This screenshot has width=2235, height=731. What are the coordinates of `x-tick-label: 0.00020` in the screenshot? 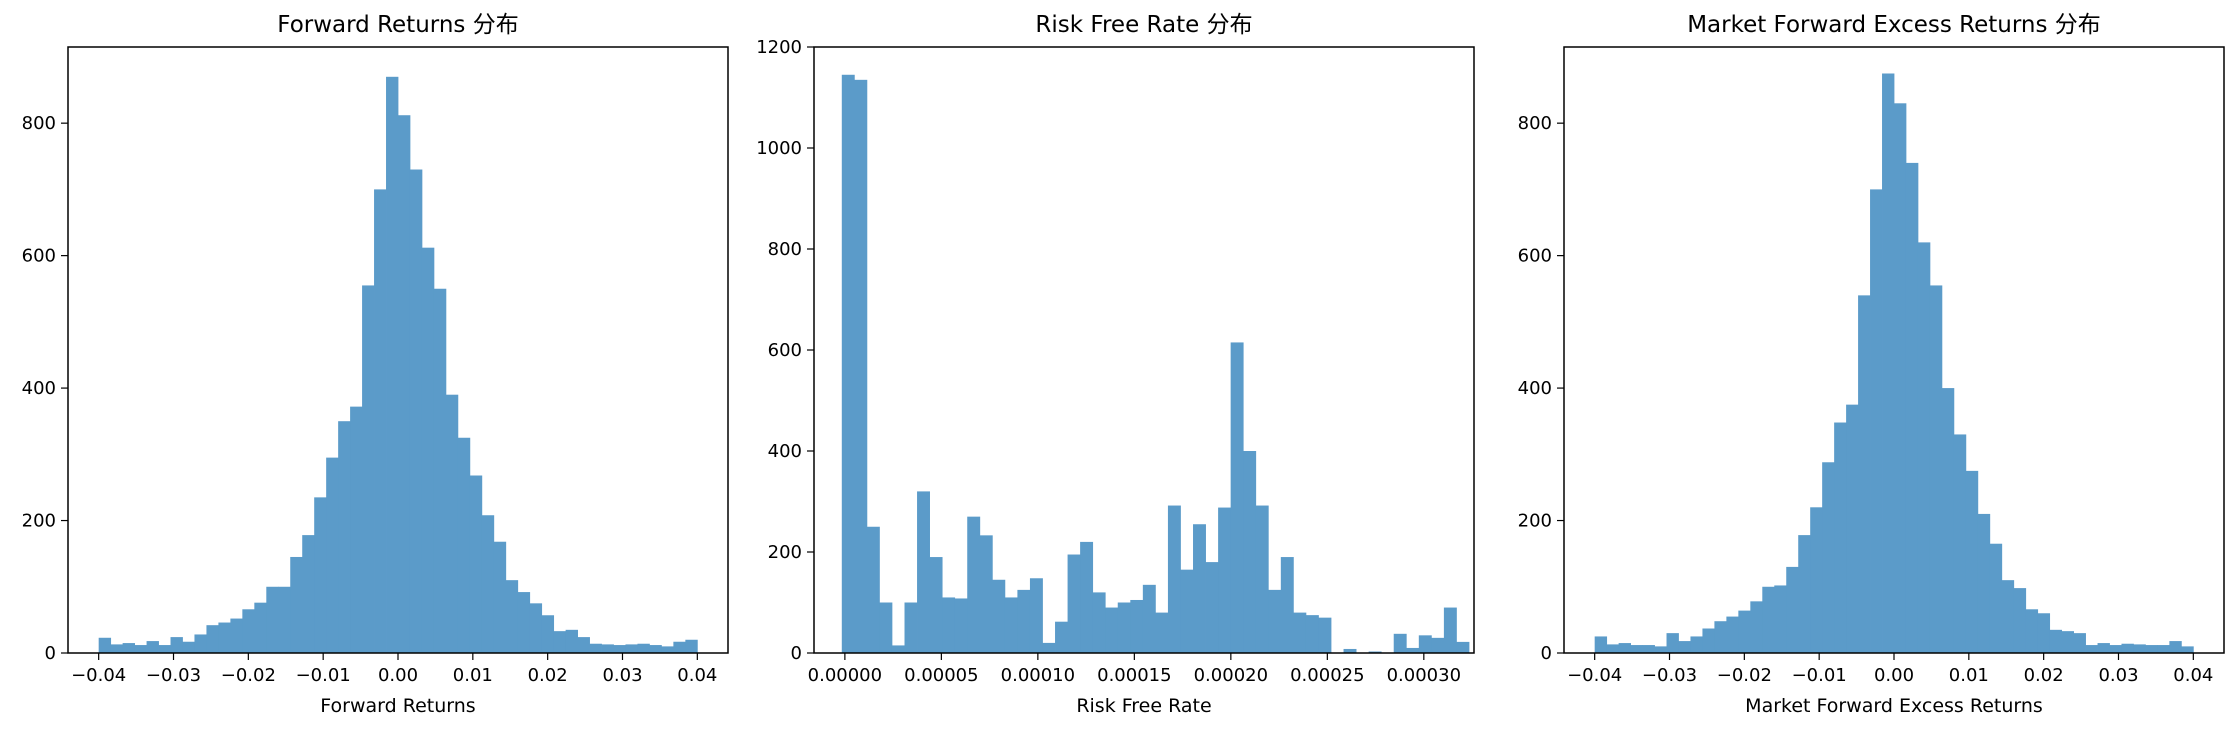 It's located at (1231, 675).